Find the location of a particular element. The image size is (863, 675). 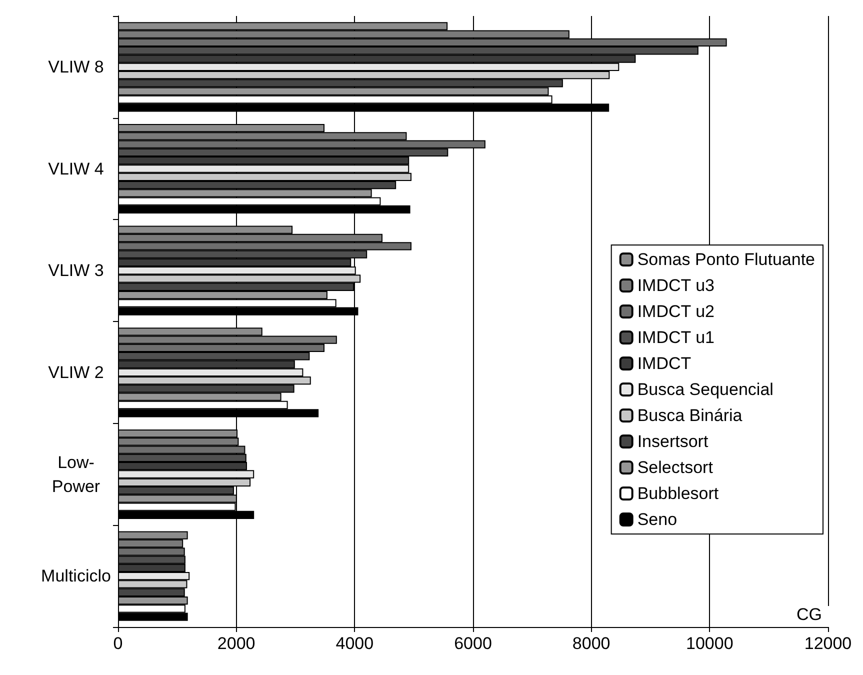

legend-label: IMDCT u1 is located at coordinates (675, 337).